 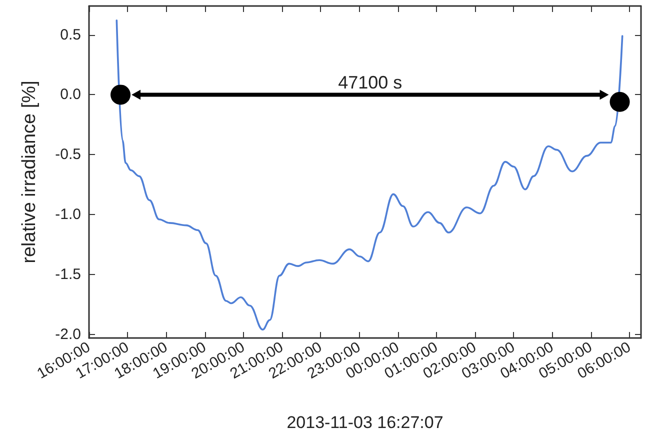 I want to click on x-axis-title: 2013-11-03 16:27:07, so click(x=365, y=422).